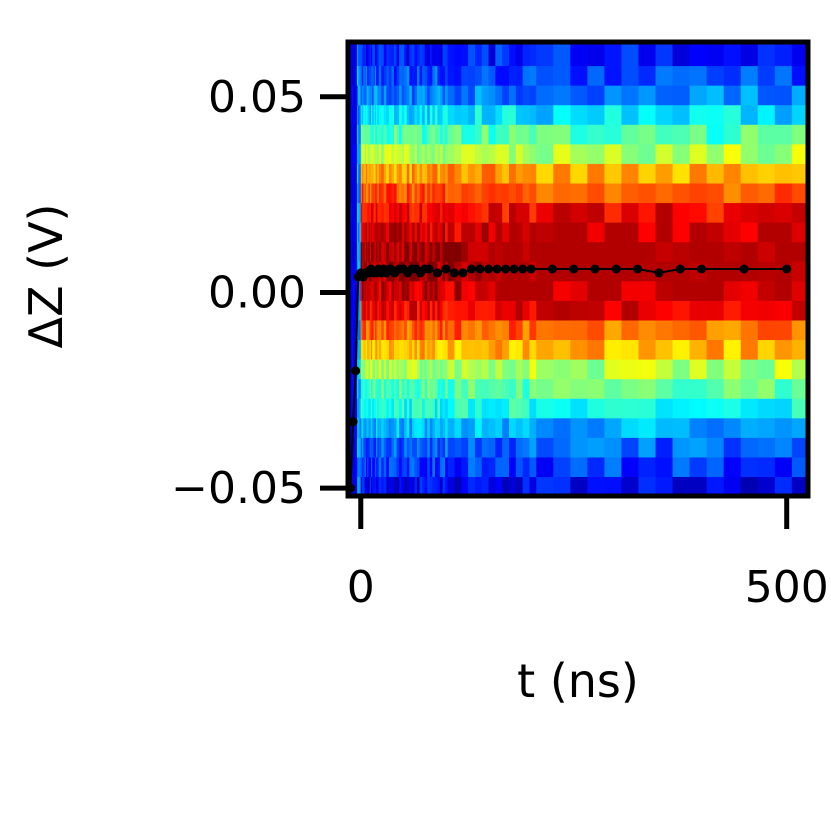  Describe the element at coordinates (361, 587) in the screenshot. I see `x-tick-label: 0` at that location.